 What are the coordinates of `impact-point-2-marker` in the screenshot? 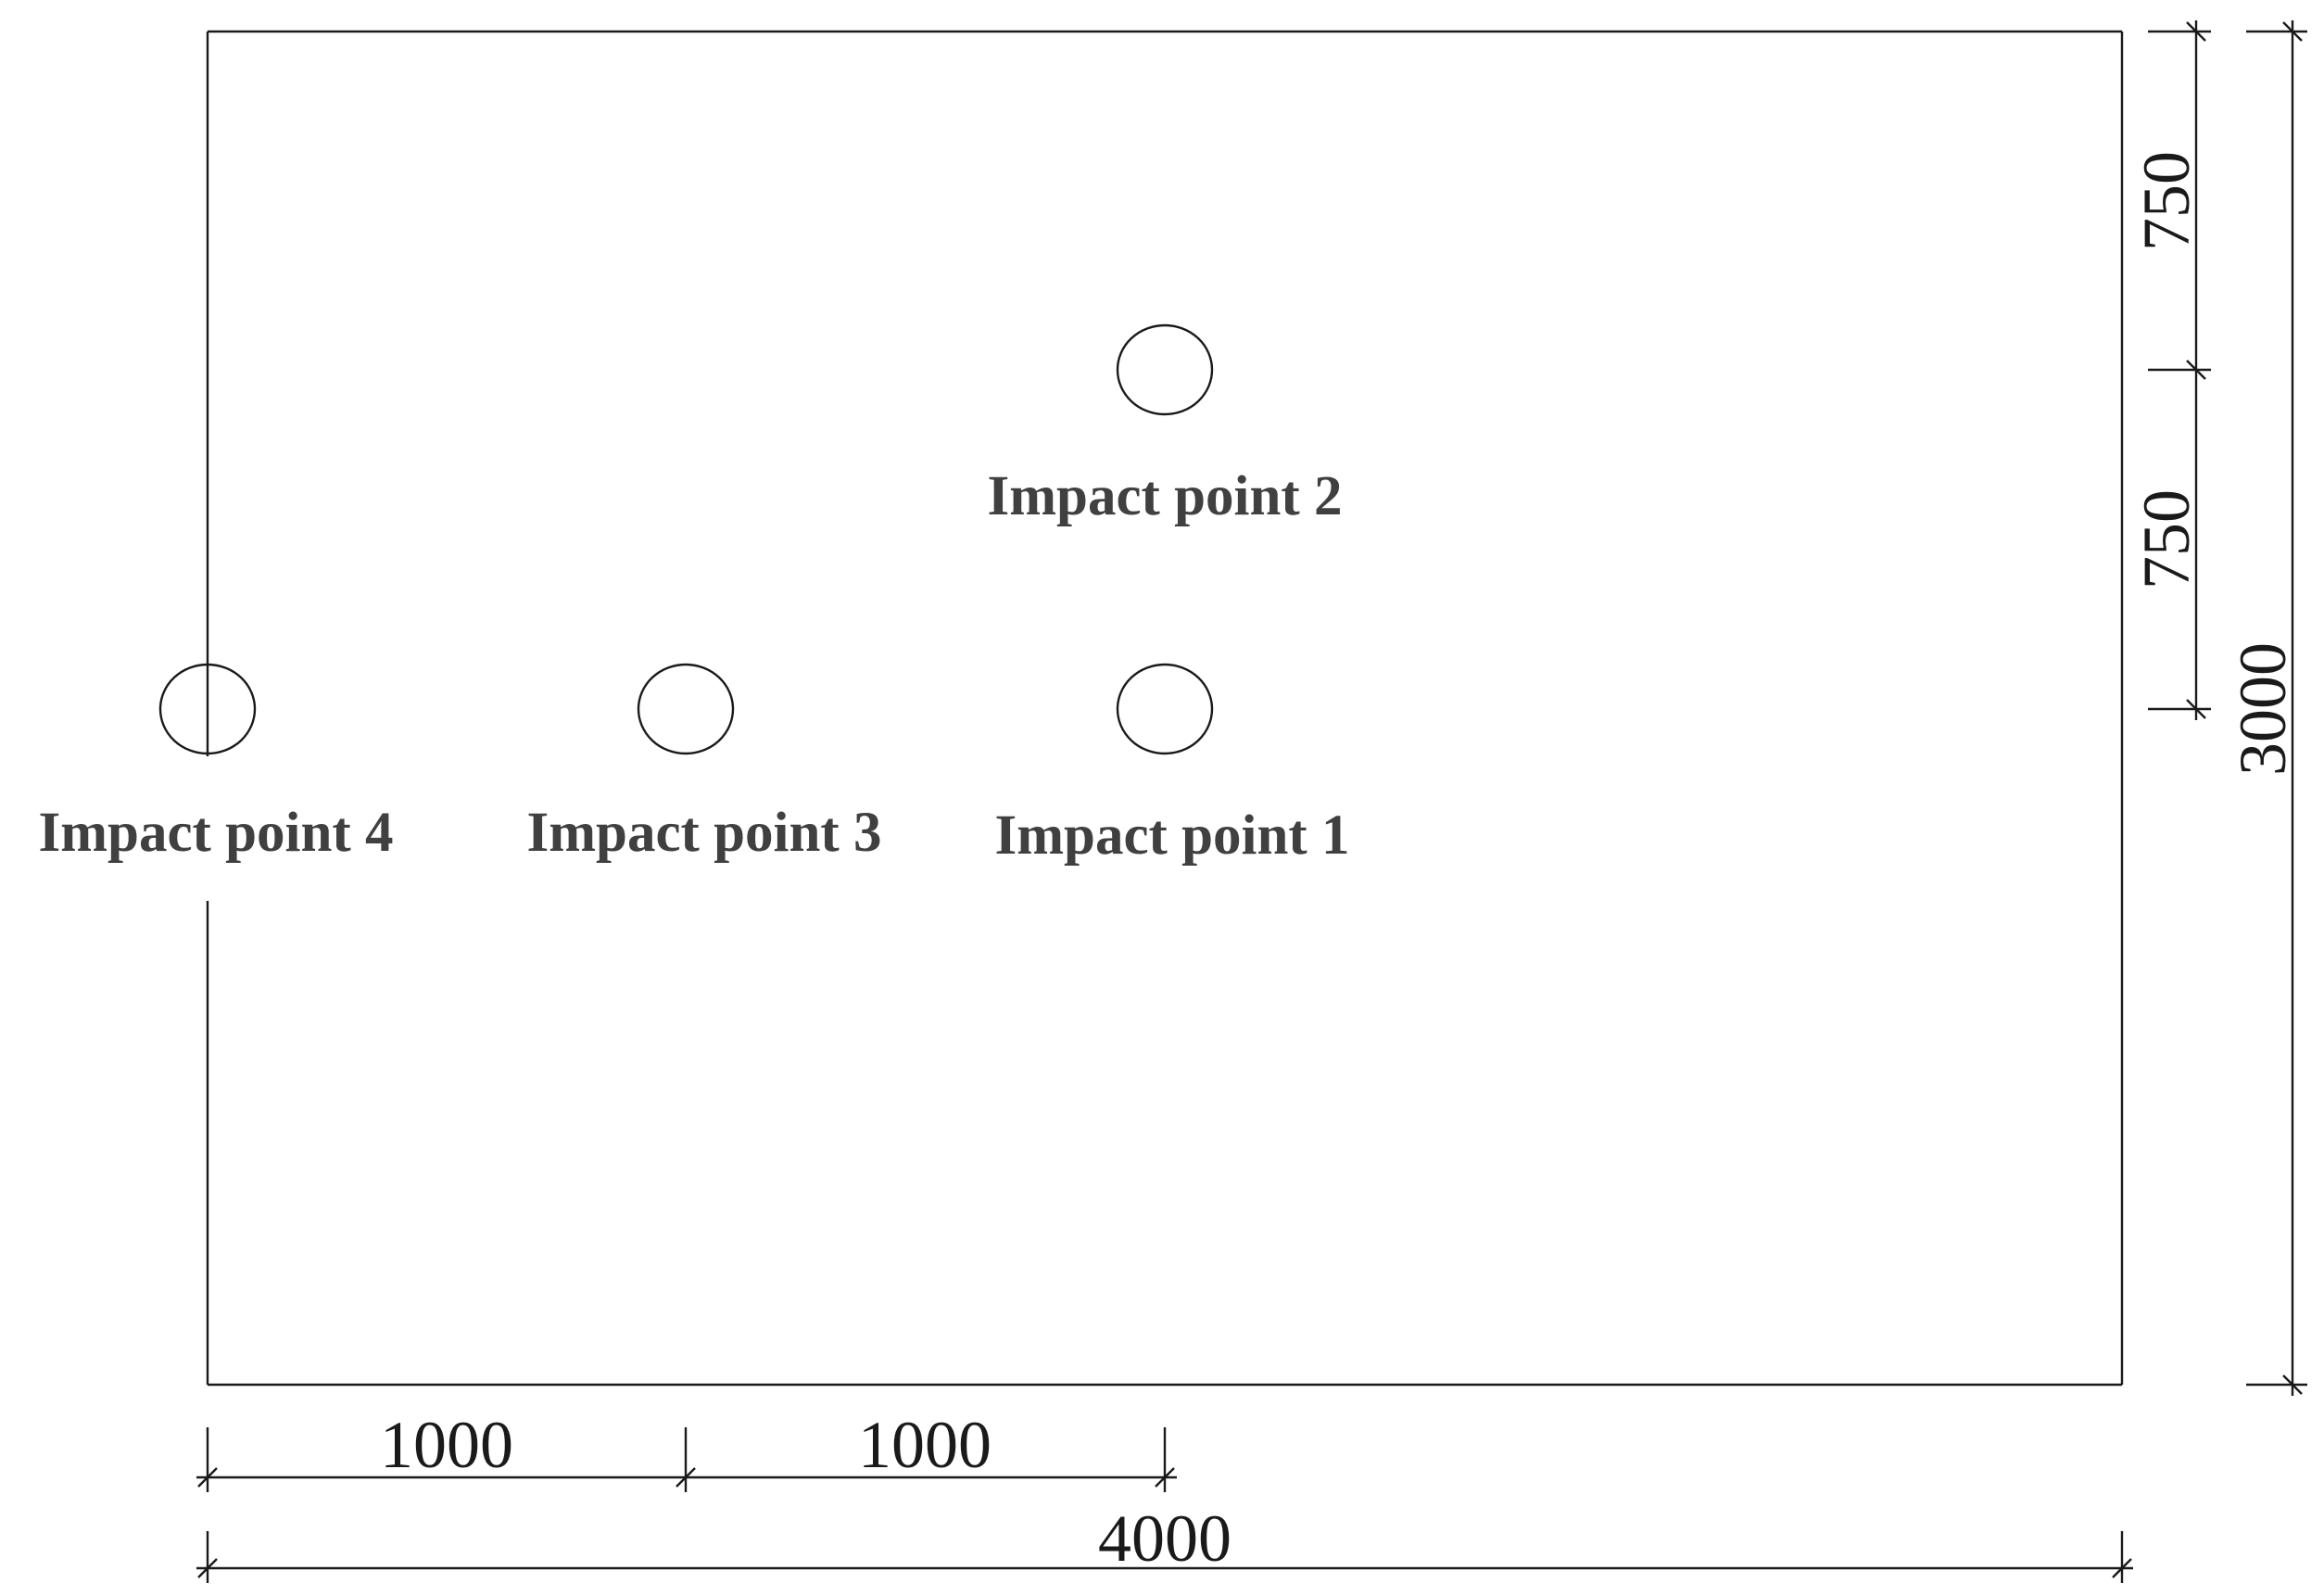 It's located at (1165, 370).